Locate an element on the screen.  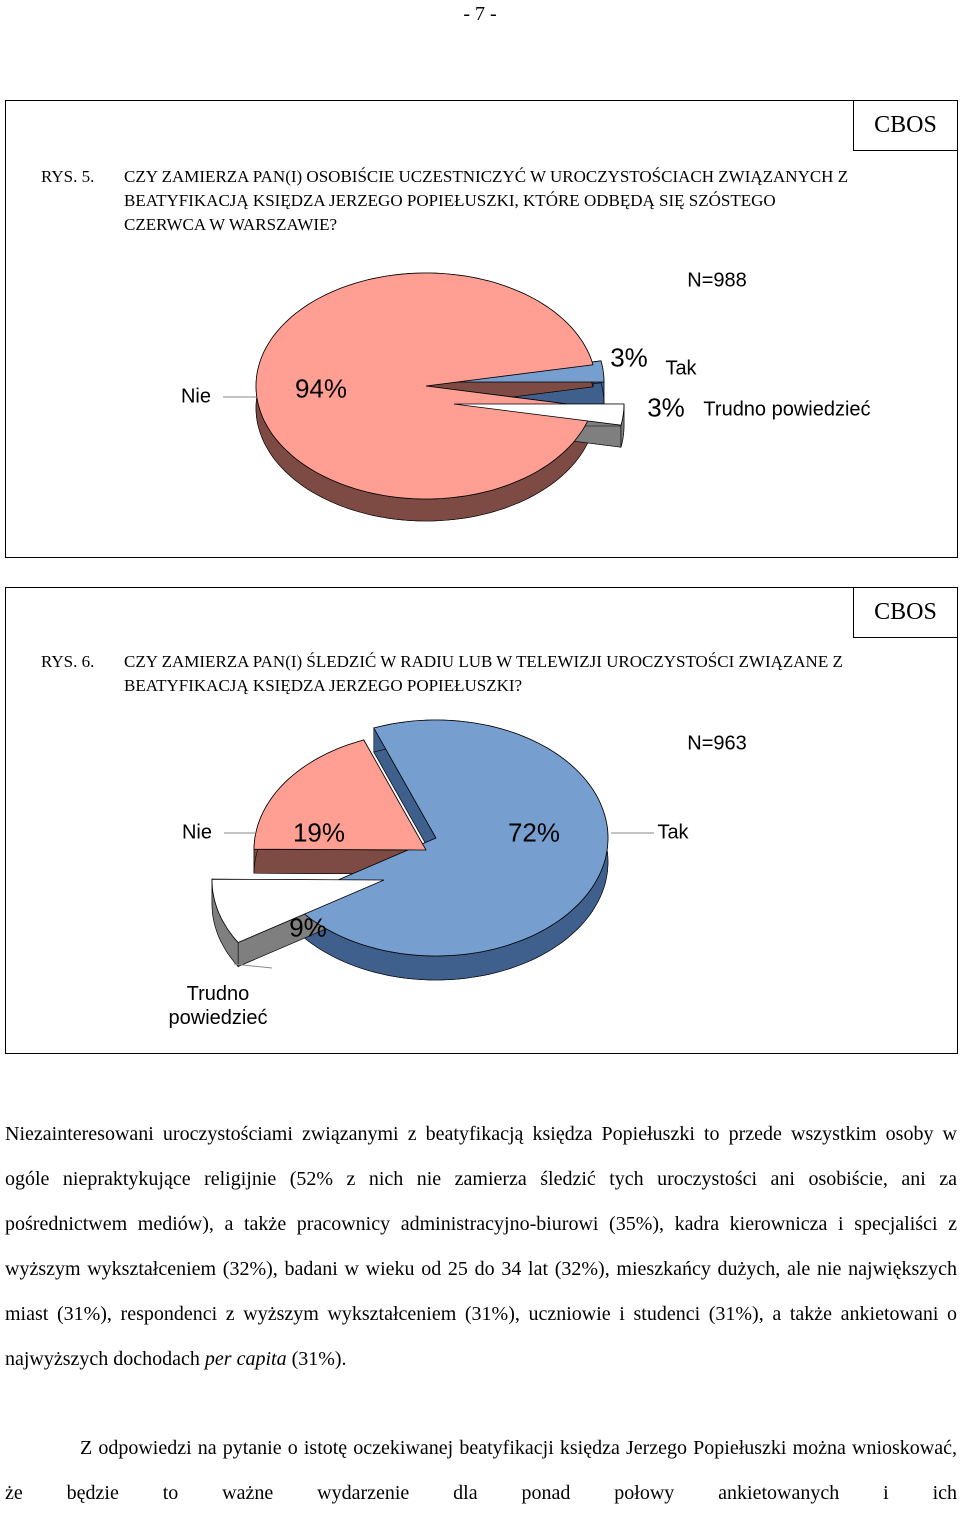
figure-label: RYS. 5. is located at coordinates (68, 176).